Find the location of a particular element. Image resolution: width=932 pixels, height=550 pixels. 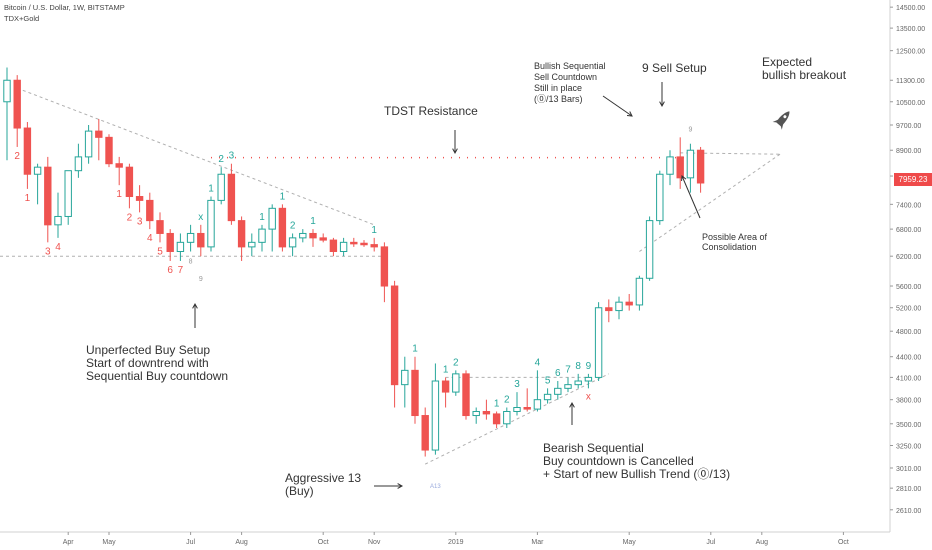

unperfected-buy-text: Sequential Buy countdown is located at coordinates (157, 376).